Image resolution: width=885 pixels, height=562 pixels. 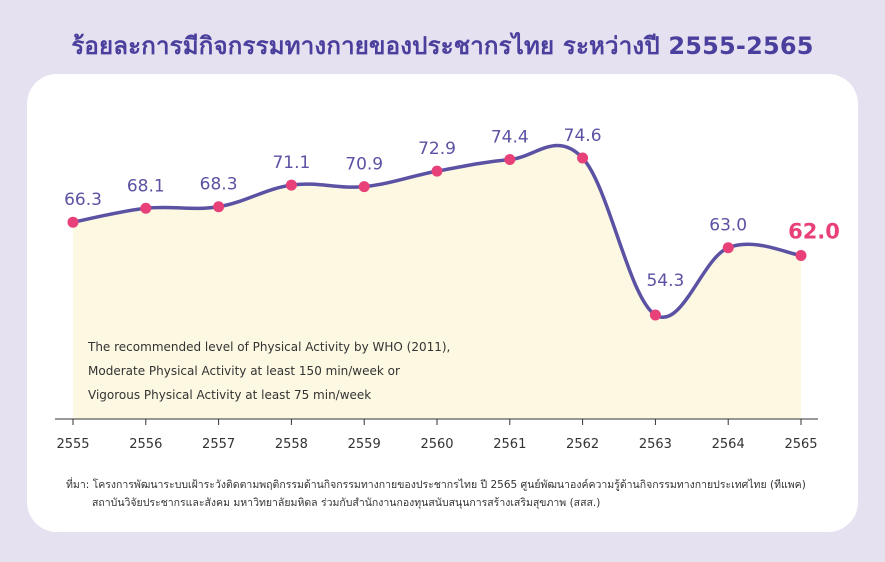 What do you see at coordinates (218, 444) in the screenshot?
I see `x-tick-label: 2557` at bounding box center [218, 444].